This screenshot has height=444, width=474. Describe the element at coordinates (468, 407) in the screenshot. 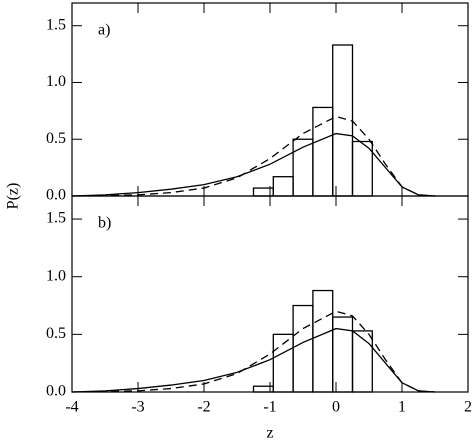

I see `x-tick-label: 2` at that location.